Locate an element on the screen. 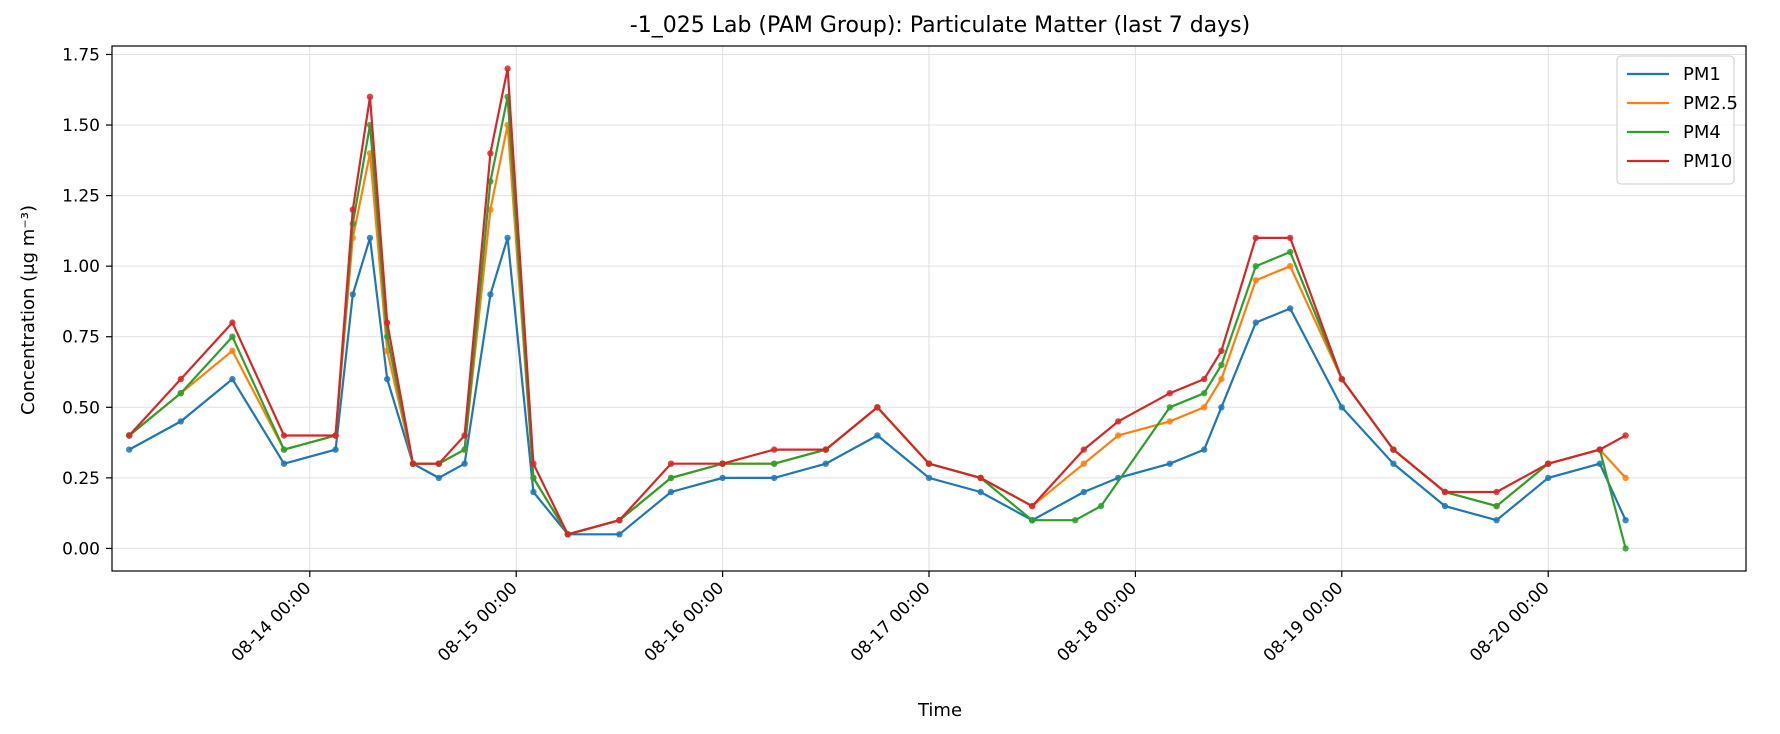 The width and height of the screenshot is (1780, 734). y-tick-label: 0.00 is located at coordinates (81, 549).